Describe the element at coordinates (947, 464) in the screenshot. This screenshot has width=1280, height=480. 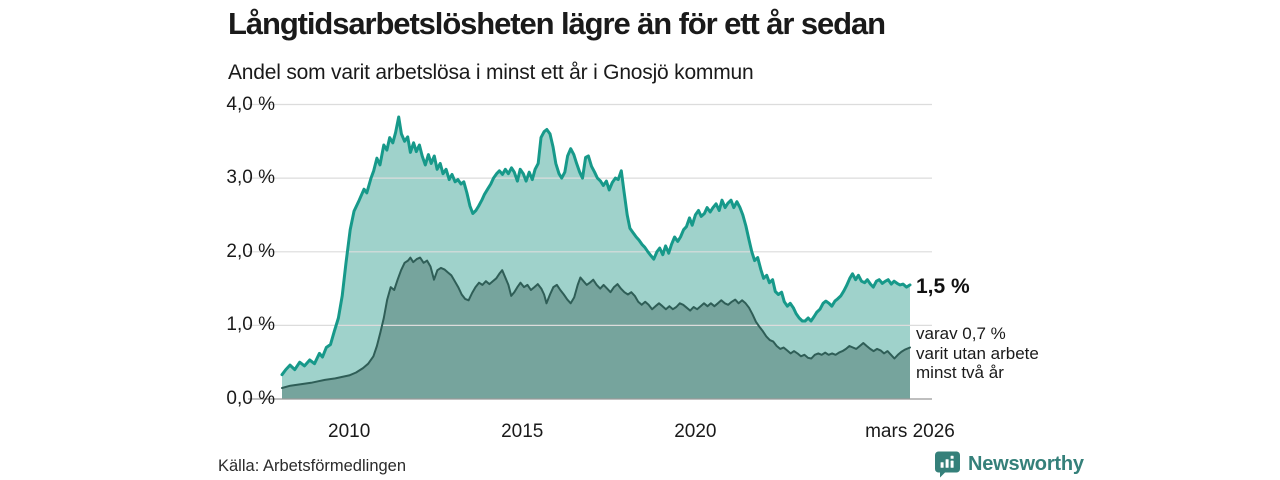
I see `newsworthy-icon` at that location.